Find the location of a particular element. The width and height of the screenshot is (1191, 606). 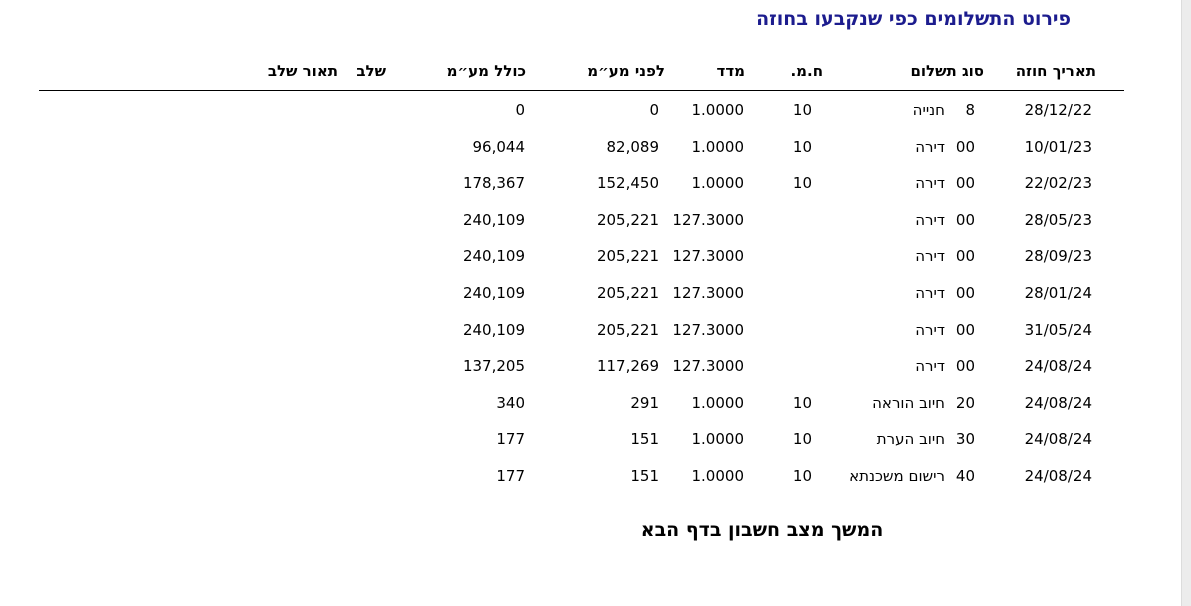

cell-payment-type: חנייה is located at coordinates (928, 110).